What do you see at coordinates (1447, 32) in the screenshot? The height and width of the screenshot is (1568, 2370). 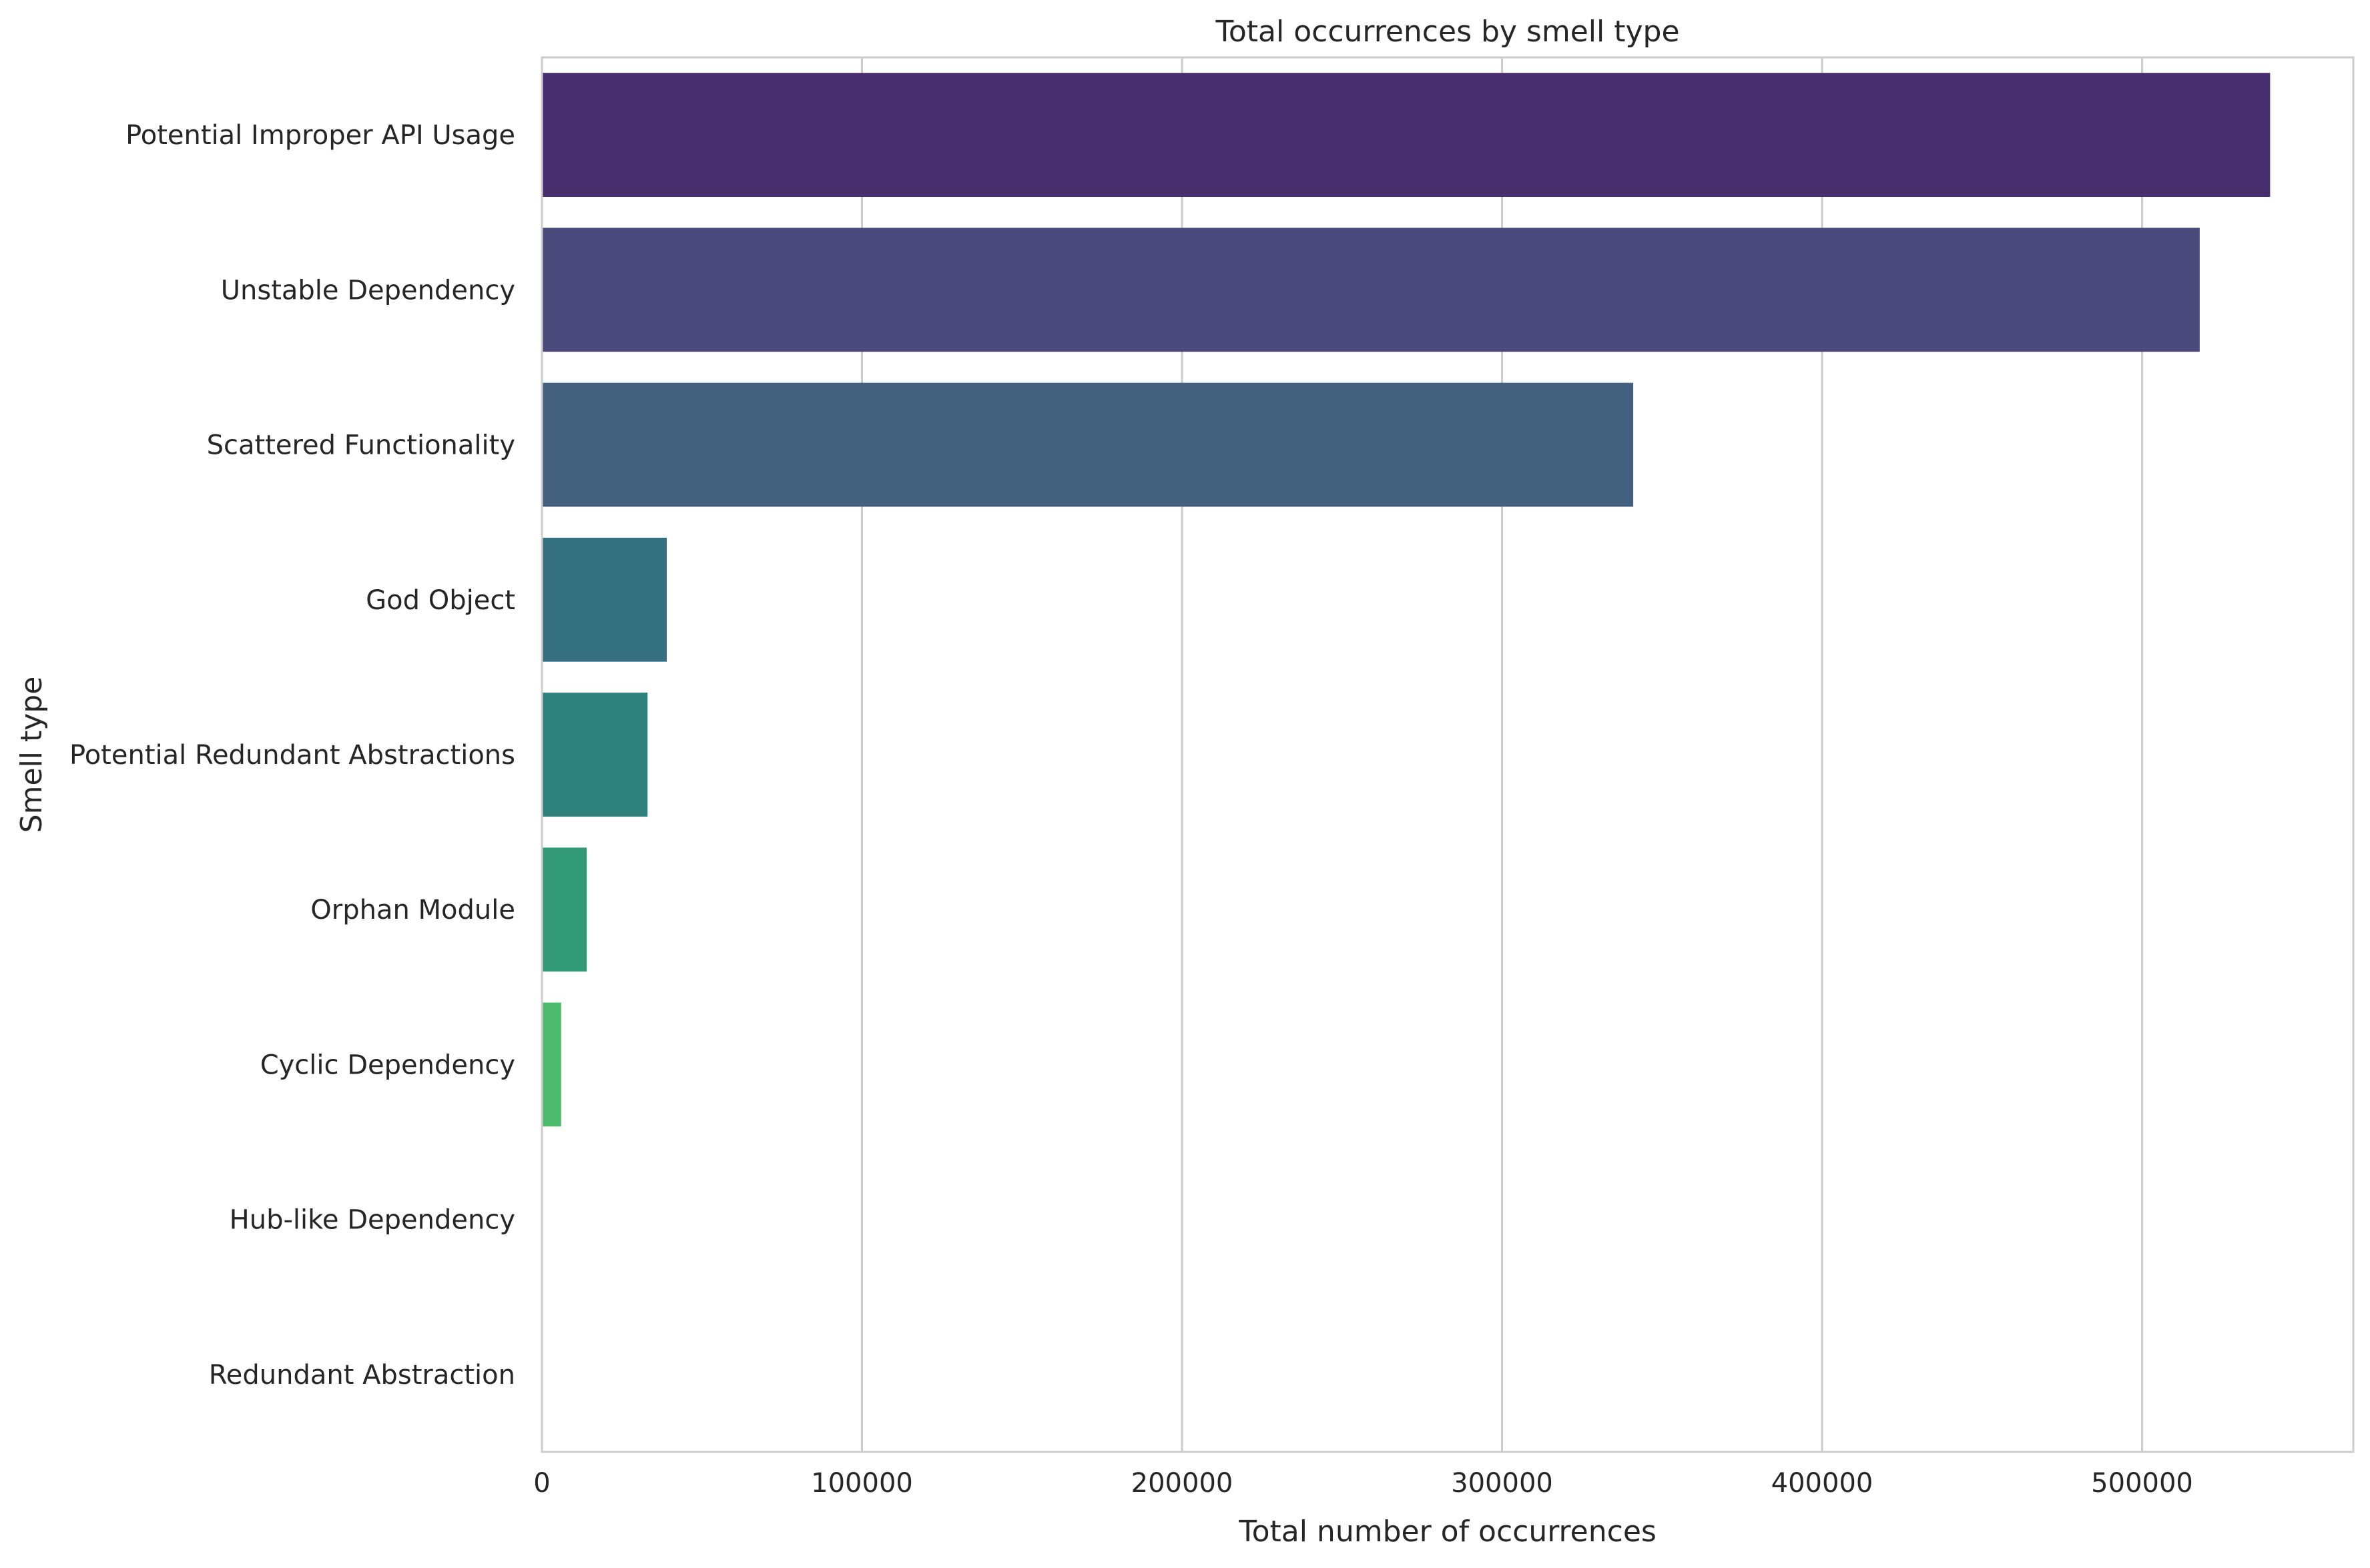 I see `chart-title: Total occurrences by smell type` at bounding box center [1447, 32].